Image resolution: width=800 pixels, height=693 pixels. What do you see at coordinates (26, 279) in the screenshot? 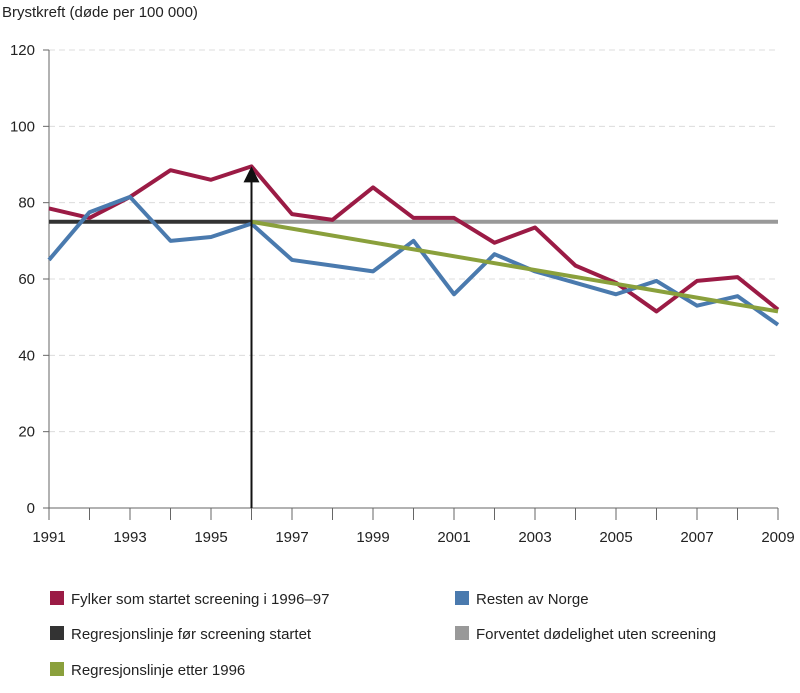
I see `y-tick-label: 60` at bounding box center [26, 279].